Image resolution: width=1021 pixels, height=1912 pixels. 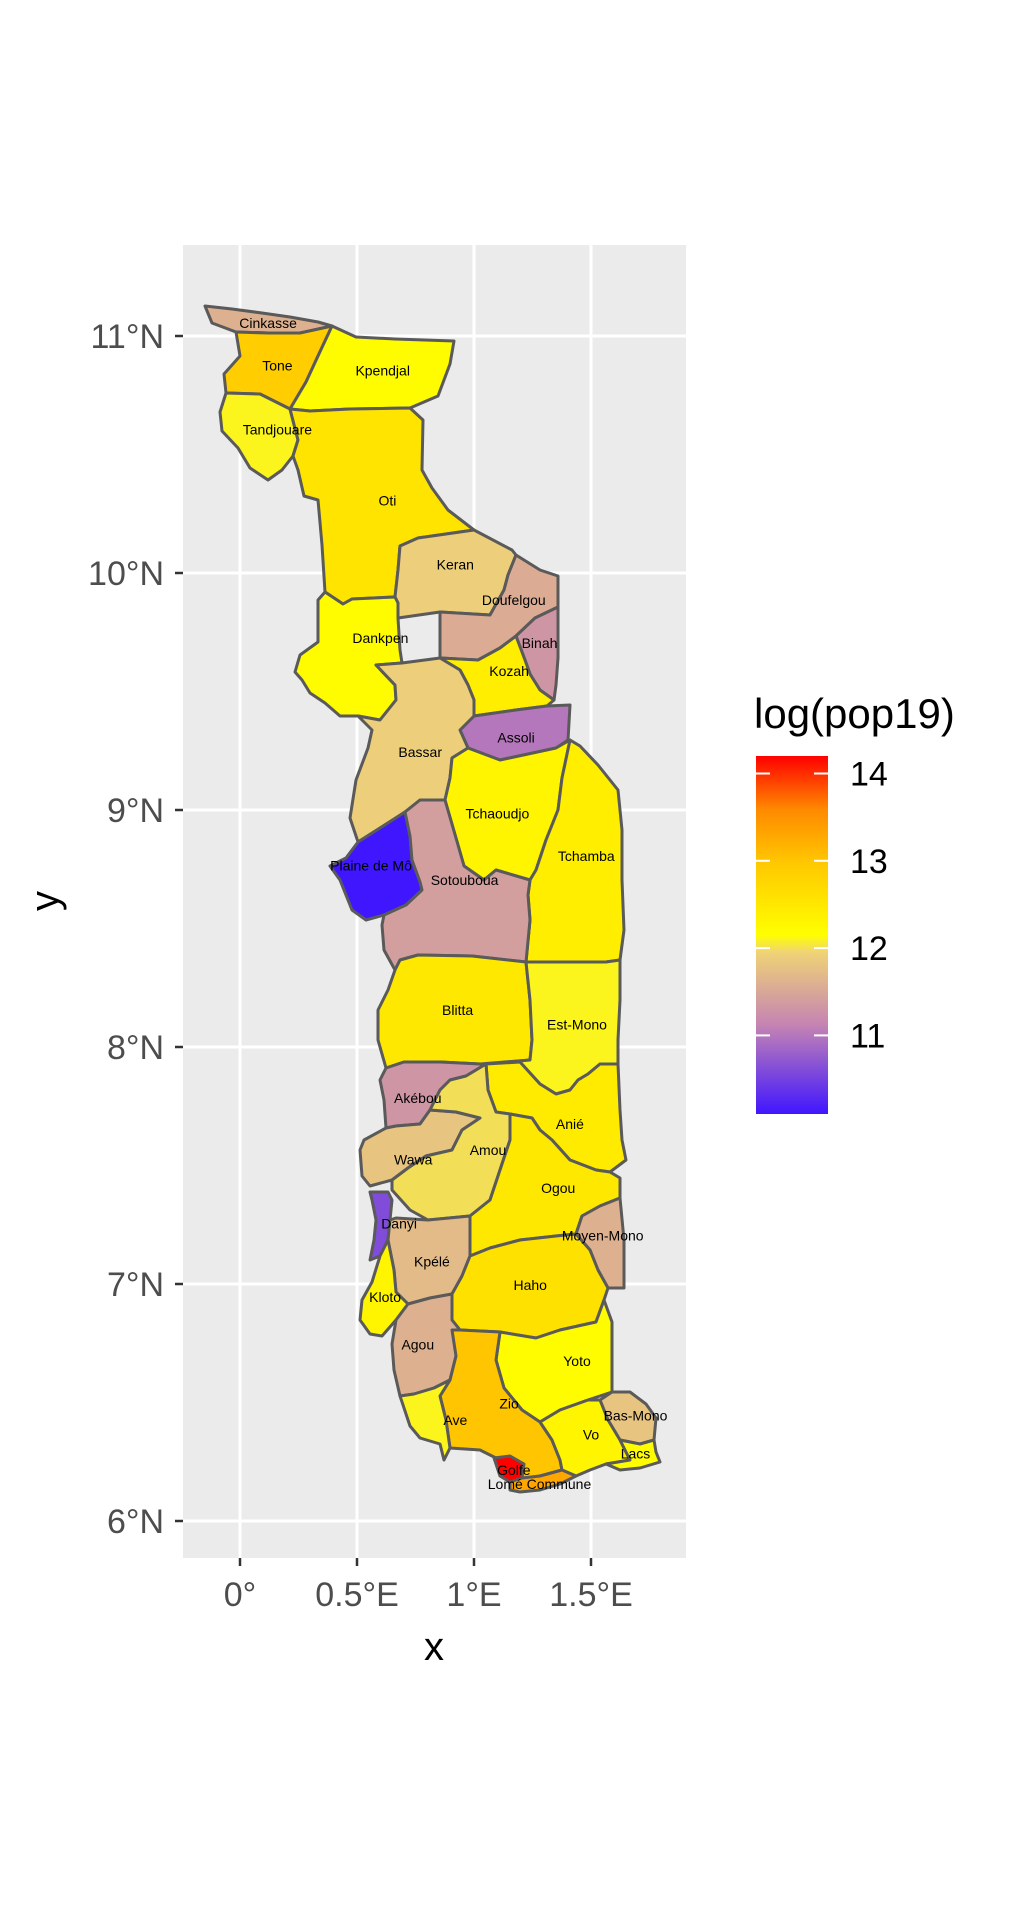 I want to click on region-label: Amou, so click(x=488, y=1150).